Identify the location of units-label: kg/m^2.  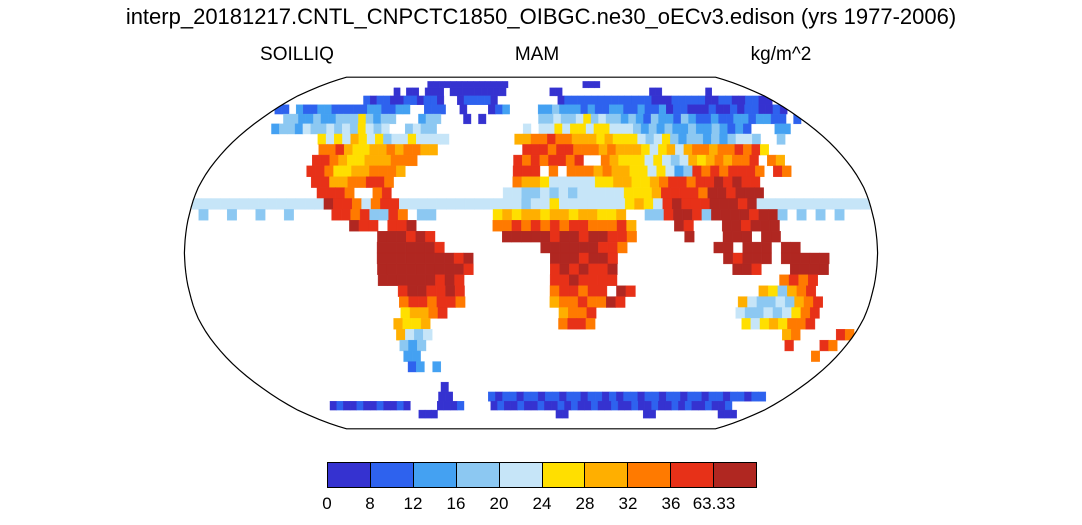
(781, 54).